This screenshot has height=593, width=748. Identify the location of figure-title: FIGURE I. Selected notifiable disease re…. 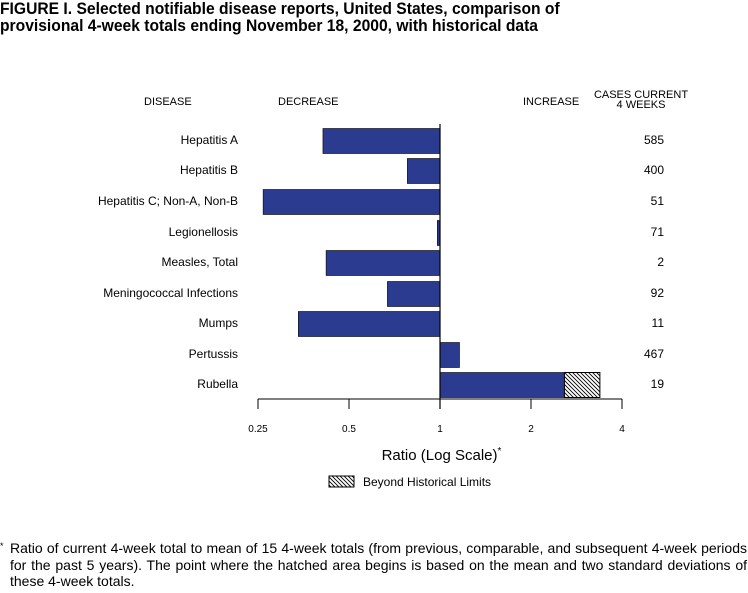
(344, 17).